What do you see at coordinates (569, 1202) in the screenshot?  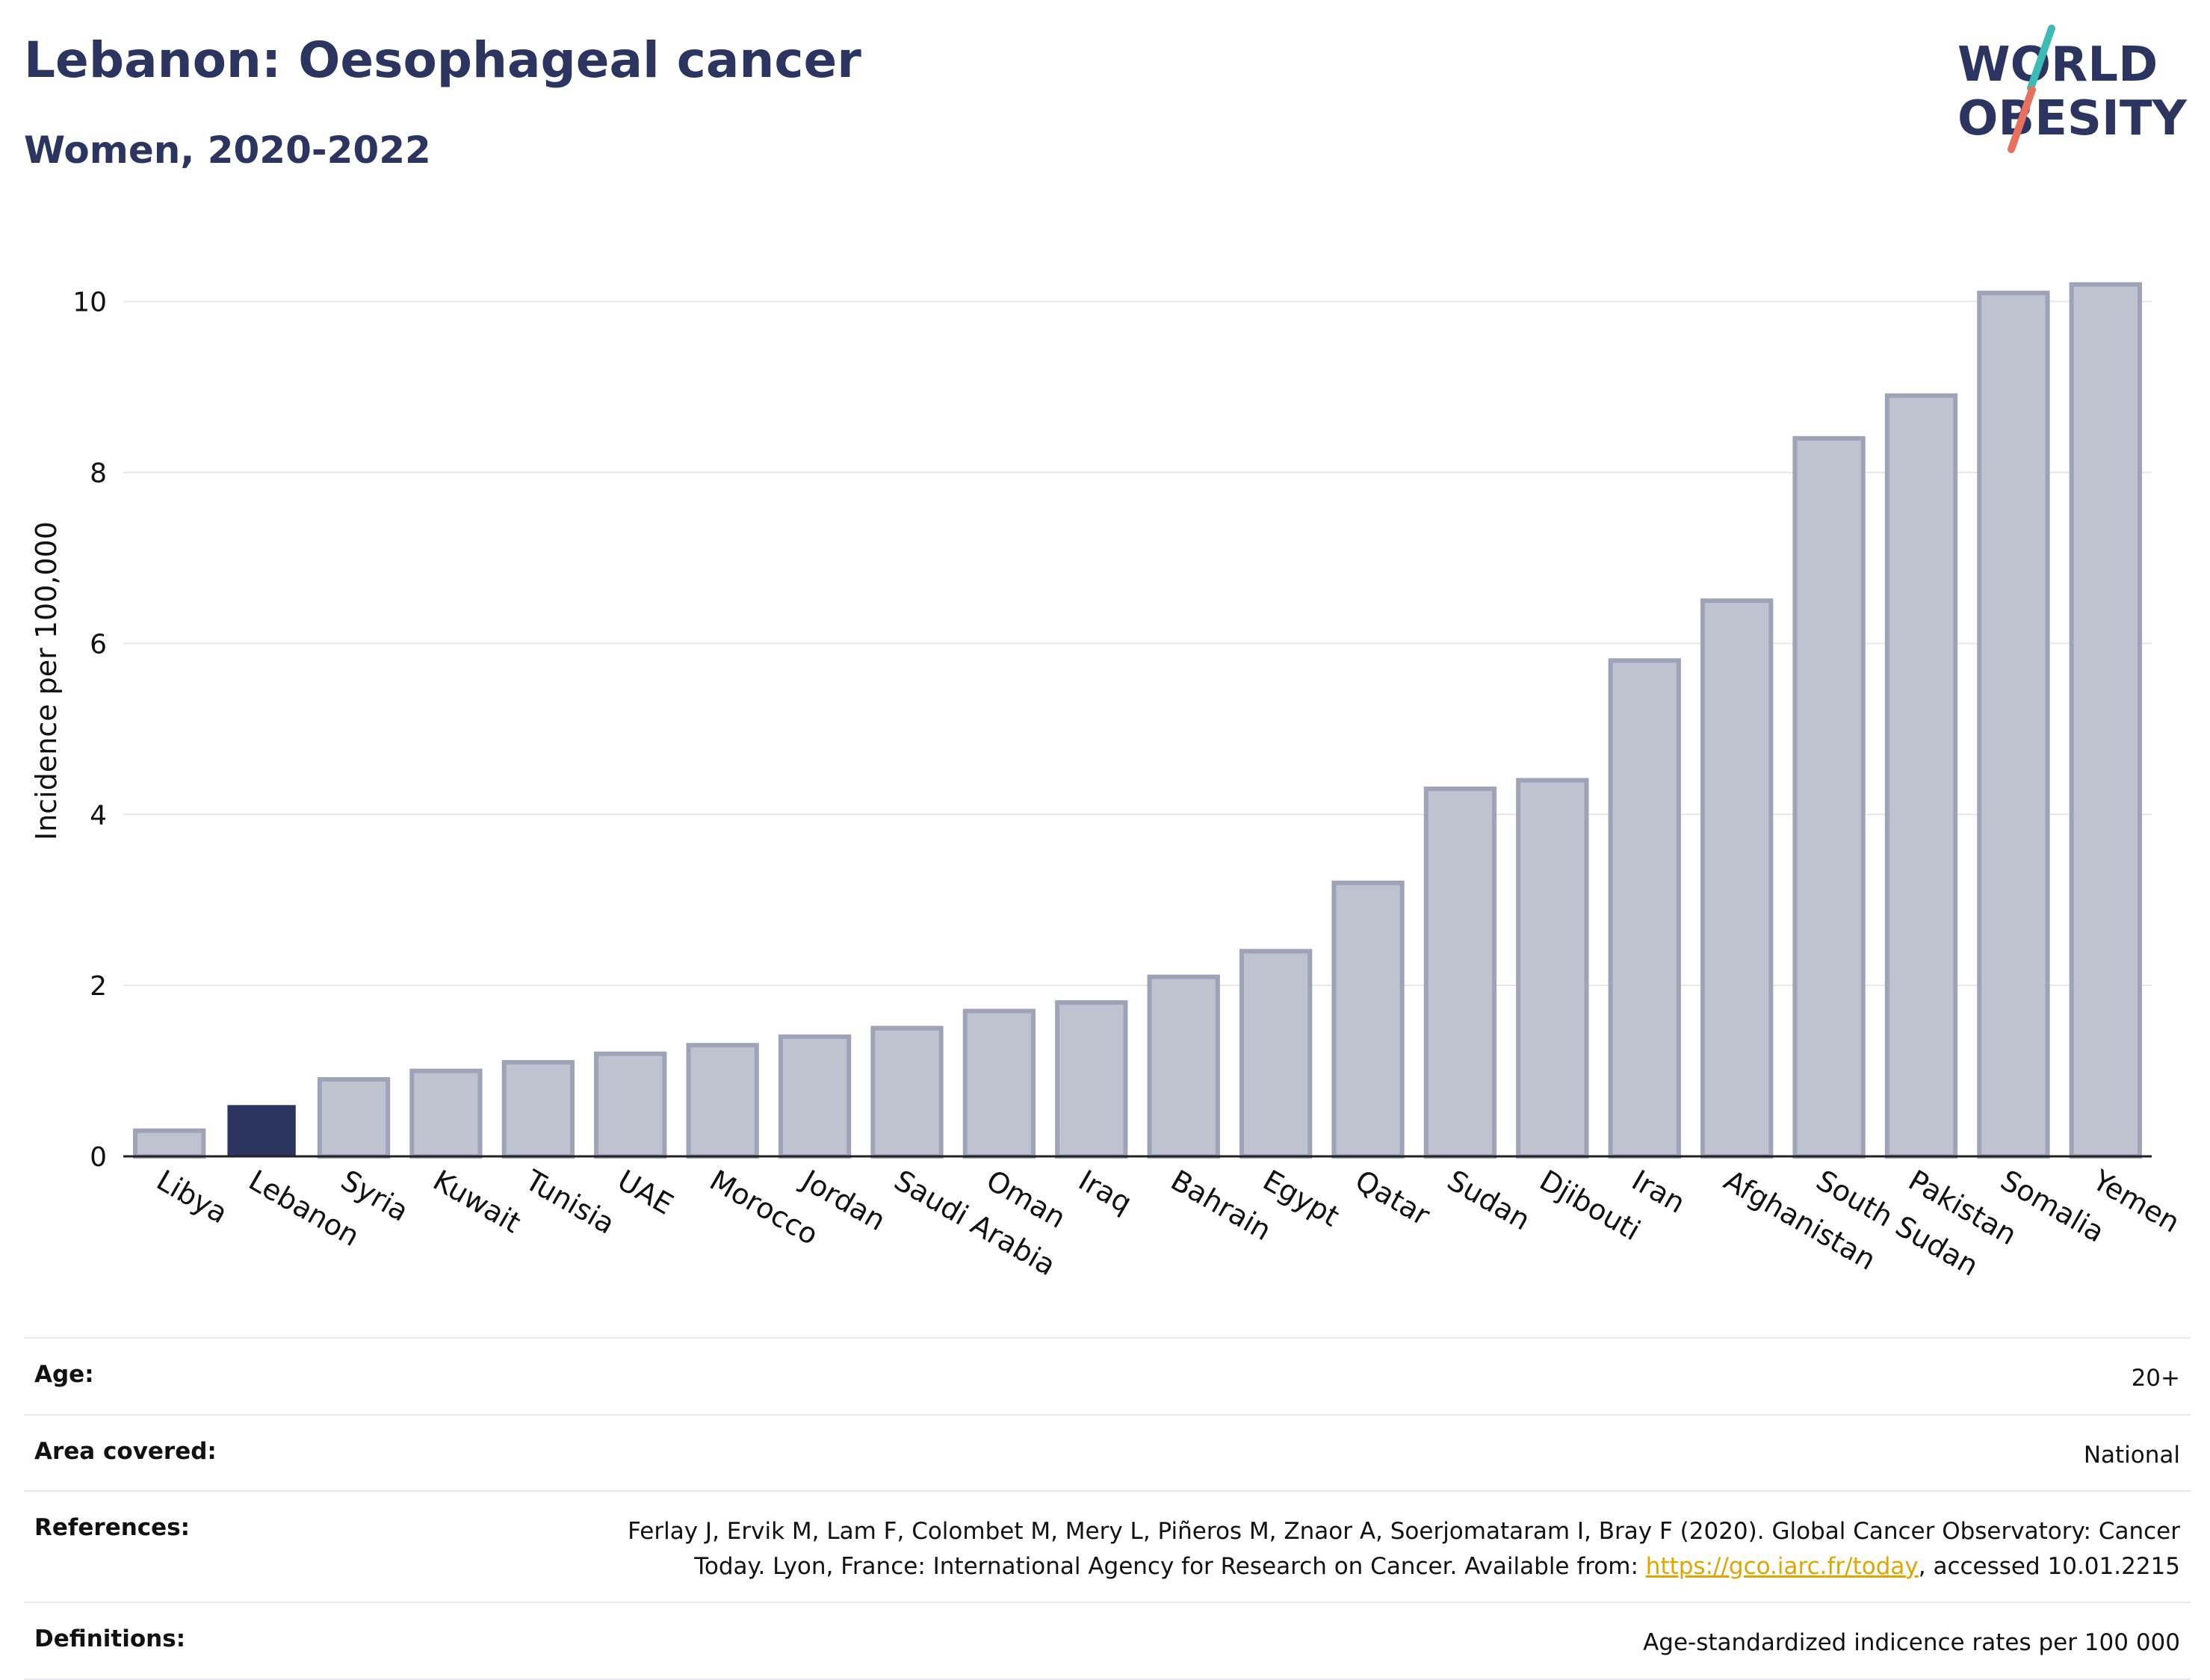 I see `x-tick-label: Tunisia` at bounding box center [569, 1202].